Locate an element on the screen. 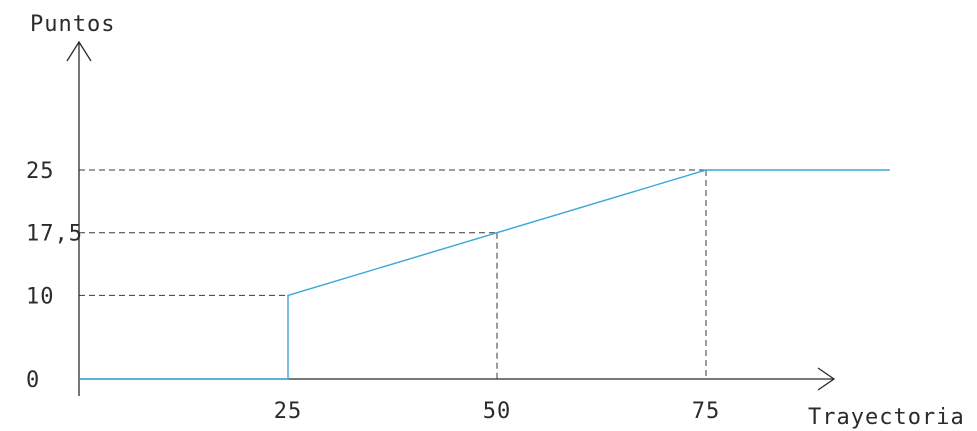 The image size is (977, 431). y-axis-arrow-icon is located at coordinates (79, 51).